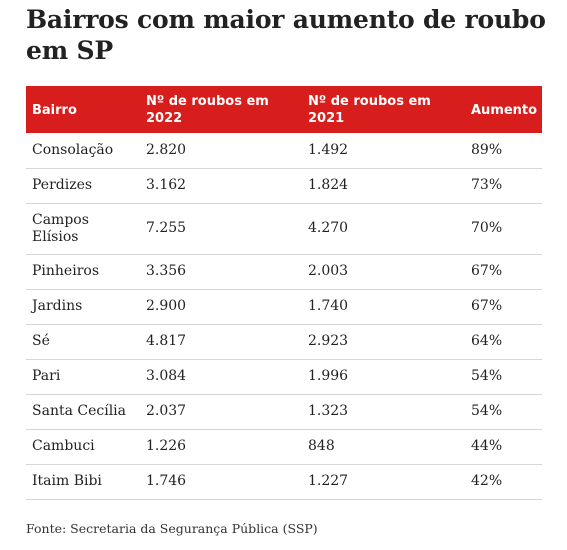 This screenshot has width=567, height=550. I want to click on table-row: Pari 3.084 1.996 54%, so click(284, 377).